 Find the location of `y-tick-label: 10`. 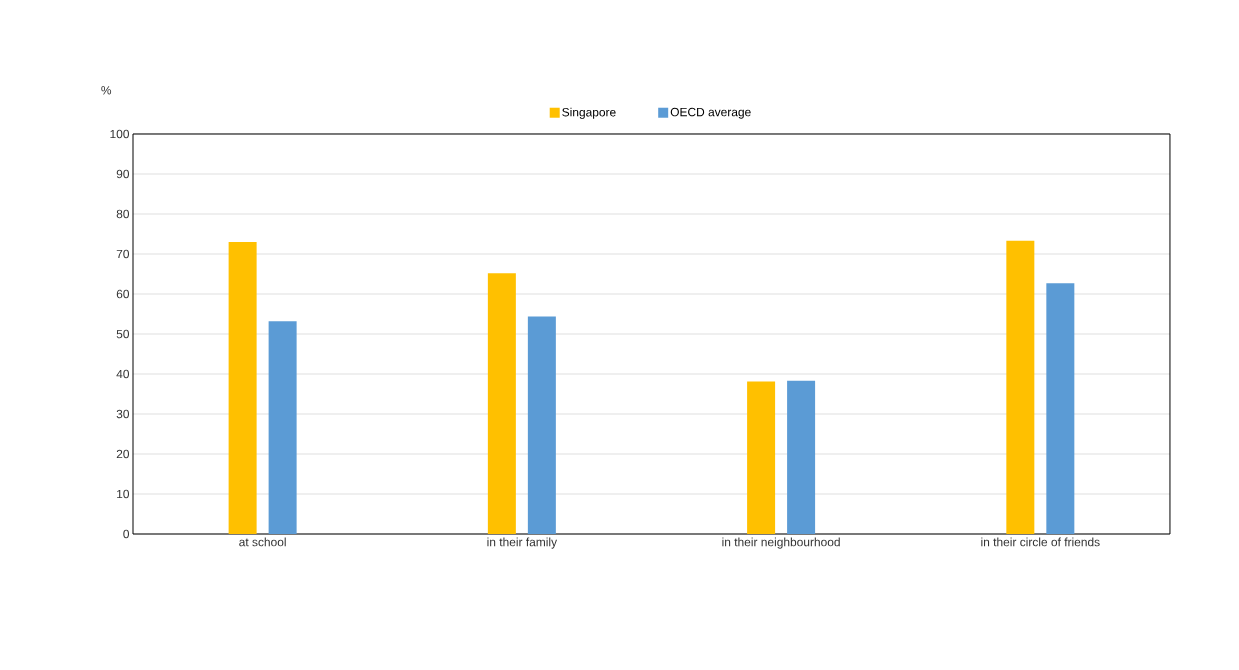

y-tick-label: 10 is located at coordinates (123, 494).